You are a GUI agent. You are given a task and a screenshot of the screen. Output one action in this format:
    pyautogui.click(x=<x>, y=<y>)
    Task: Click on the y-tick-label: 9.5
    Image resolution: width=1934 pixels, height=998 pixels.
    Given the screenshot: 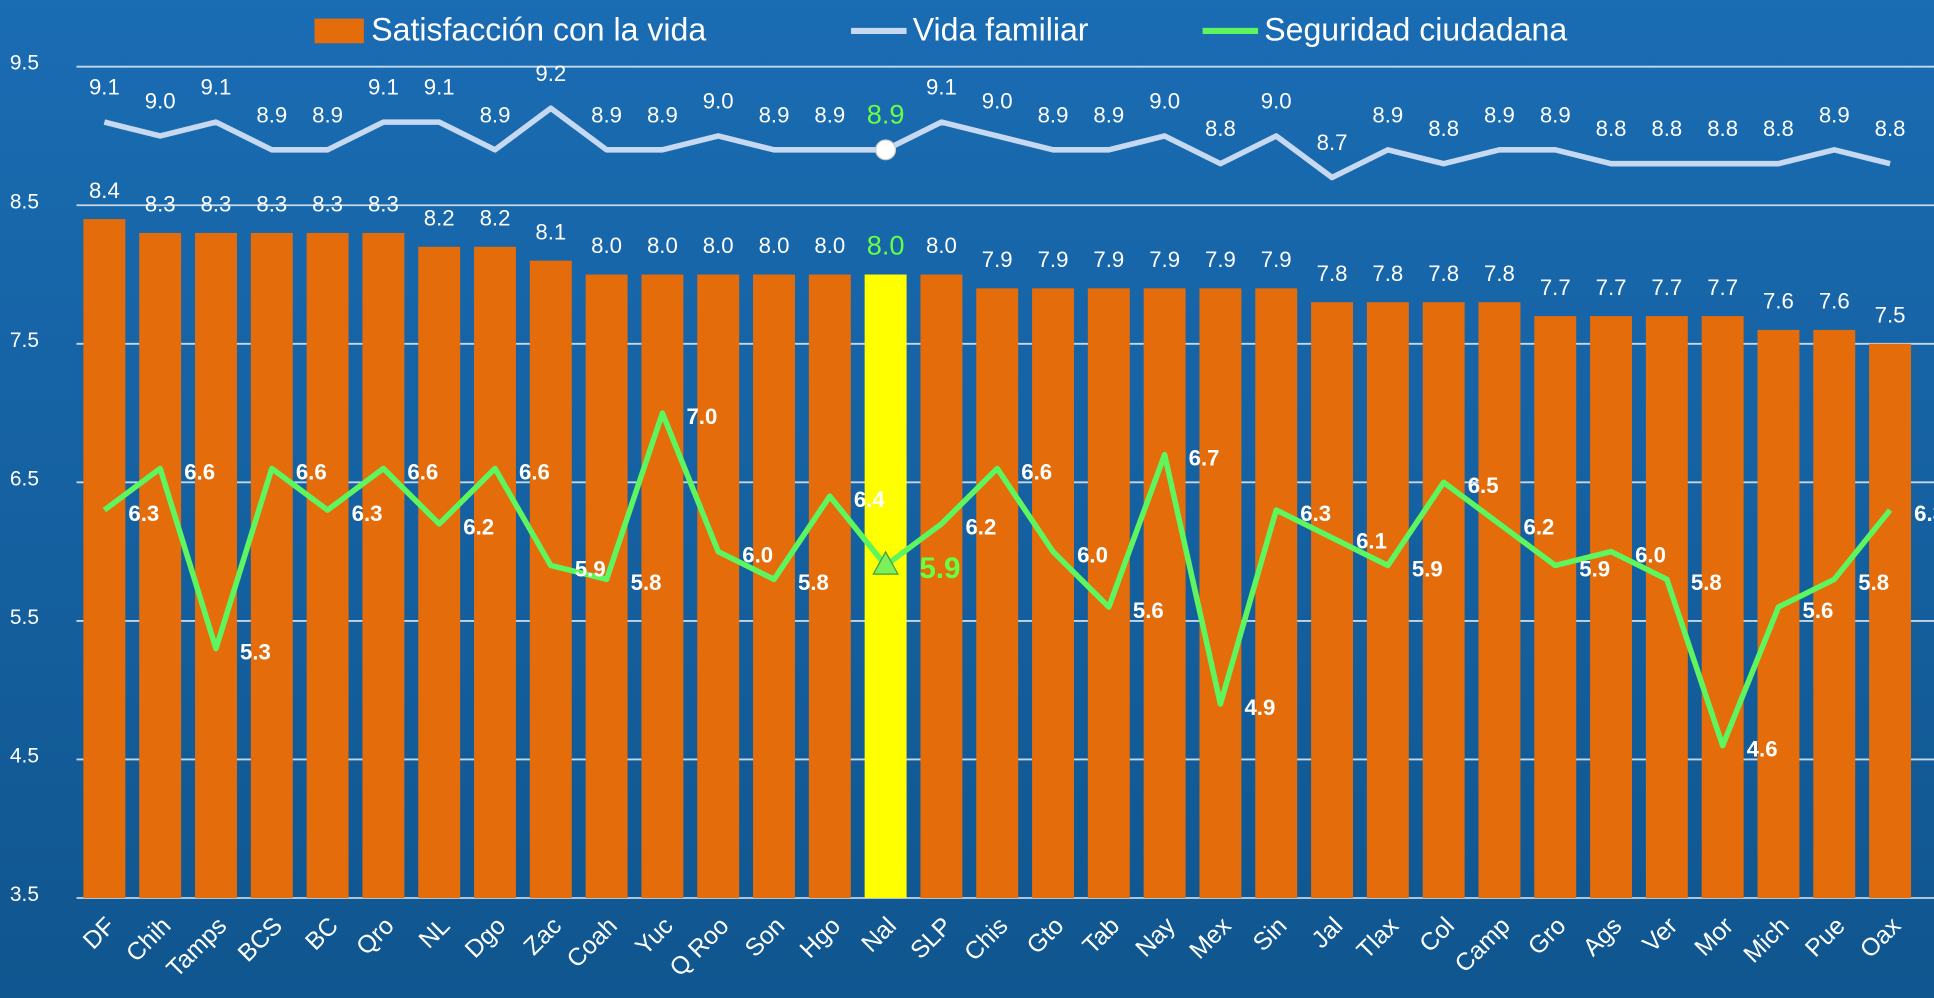 What is the action you would take?
    pyautogui.click(x=24, y=63)
    